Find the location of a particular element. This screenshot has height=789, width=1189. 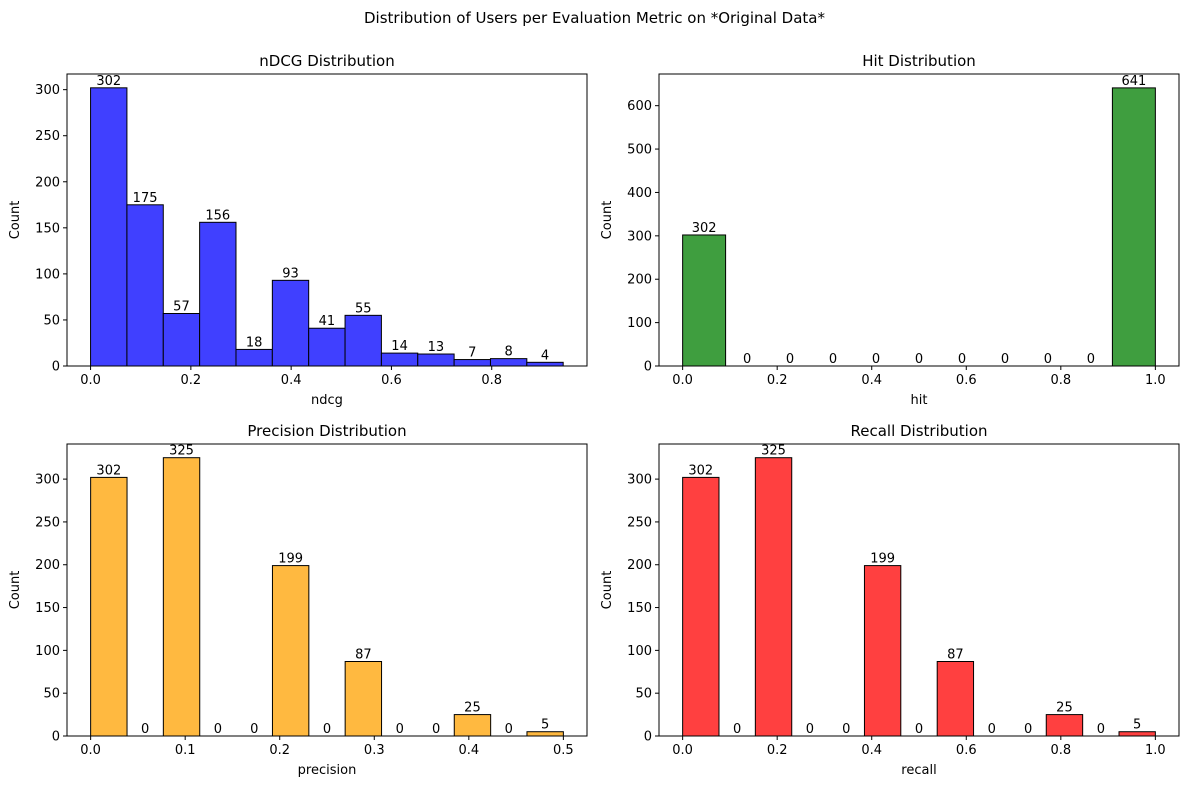

subplot-title: nDCG Distribution is located at coordinates (326, 61).